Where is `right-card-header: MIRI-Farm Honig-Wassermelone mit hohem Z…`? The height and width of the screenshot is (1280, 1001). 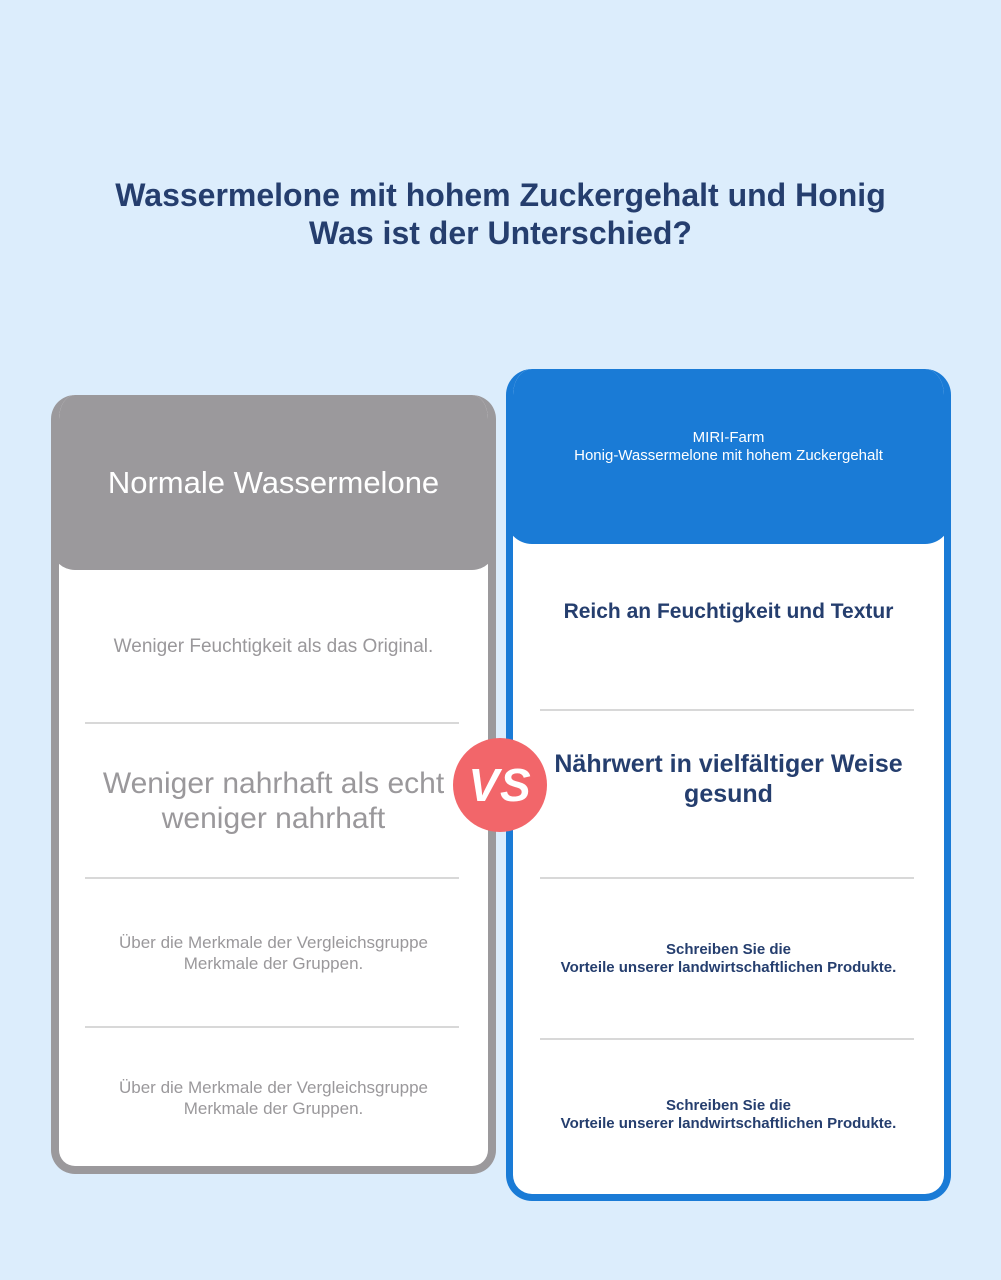 right-card-header: MIRI-Farm Honig-Wassermelone mit hohem Z… is located at coordinates (728, 456).